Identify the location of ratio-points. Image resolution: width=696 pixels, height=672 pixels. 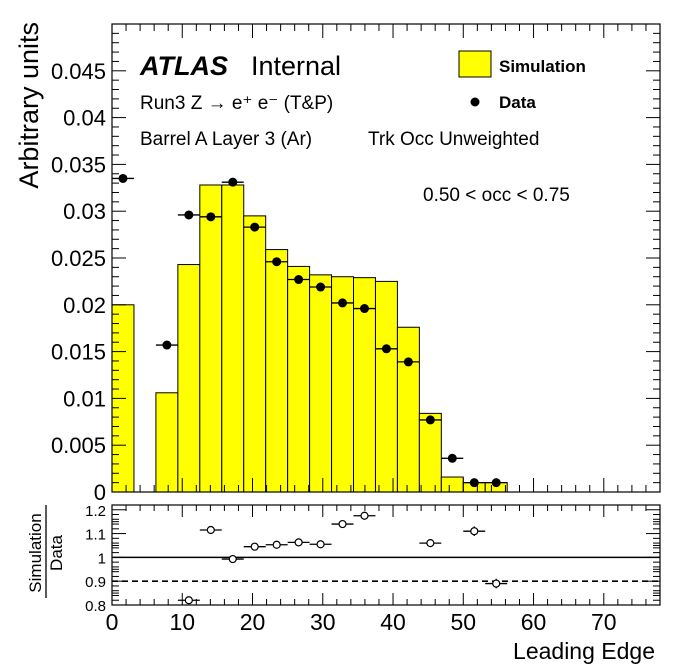
(342, 558).